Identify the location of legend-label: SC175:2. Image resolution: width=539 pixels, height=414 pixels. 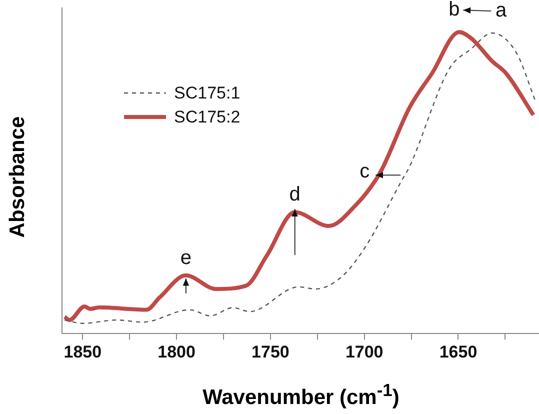
(207, 117).